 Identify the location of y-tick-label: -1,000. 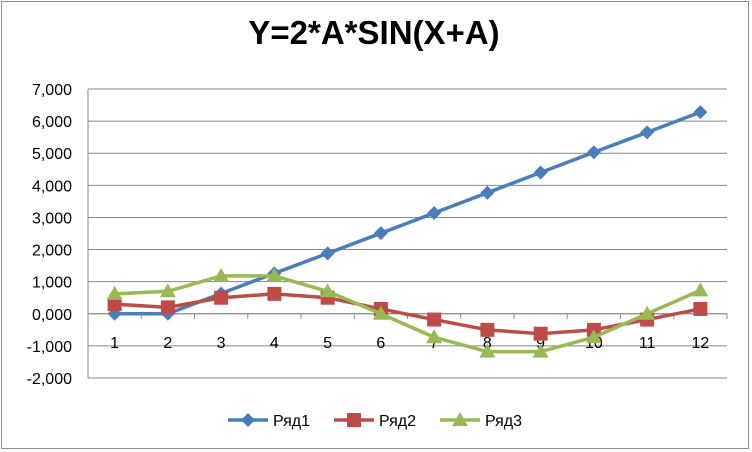
(49, 347).